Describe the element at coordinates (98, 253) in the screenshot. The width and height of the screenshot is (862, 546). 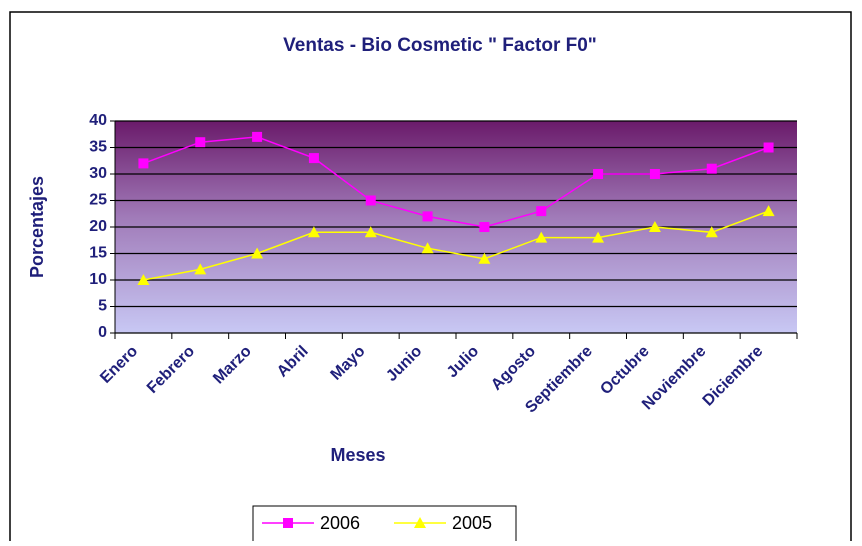
I see `y-tick-label: 15` at that location.